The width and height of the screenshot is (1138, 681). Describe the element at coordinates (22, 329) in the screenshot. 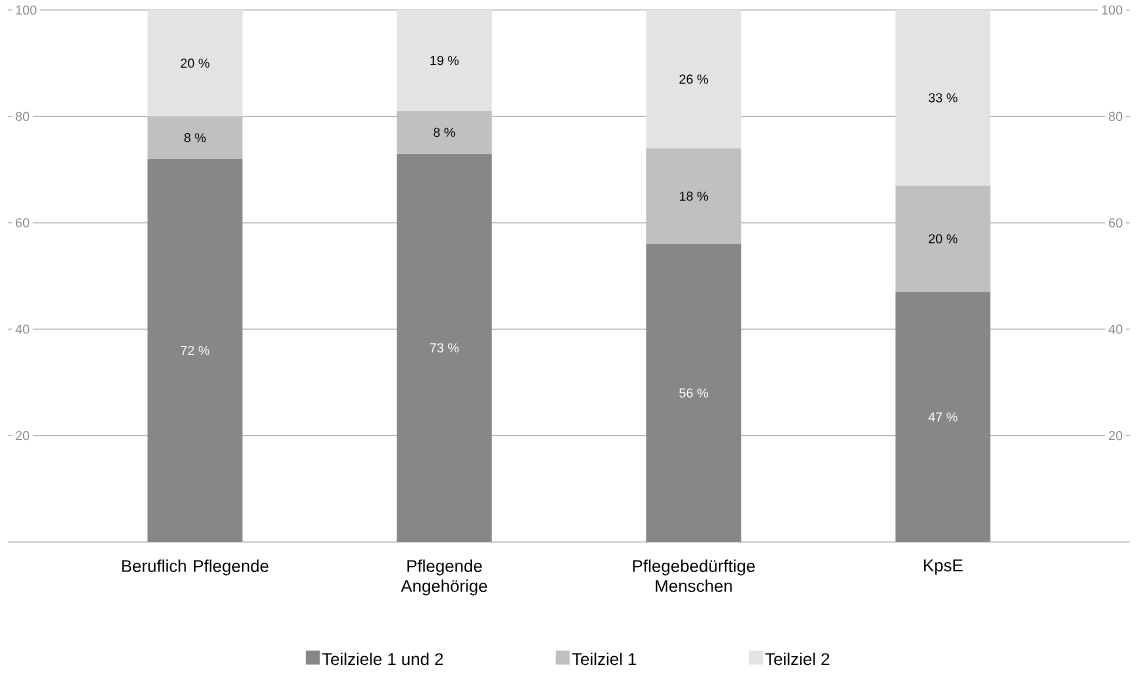

I see `y-tick-label: 40` at that location.